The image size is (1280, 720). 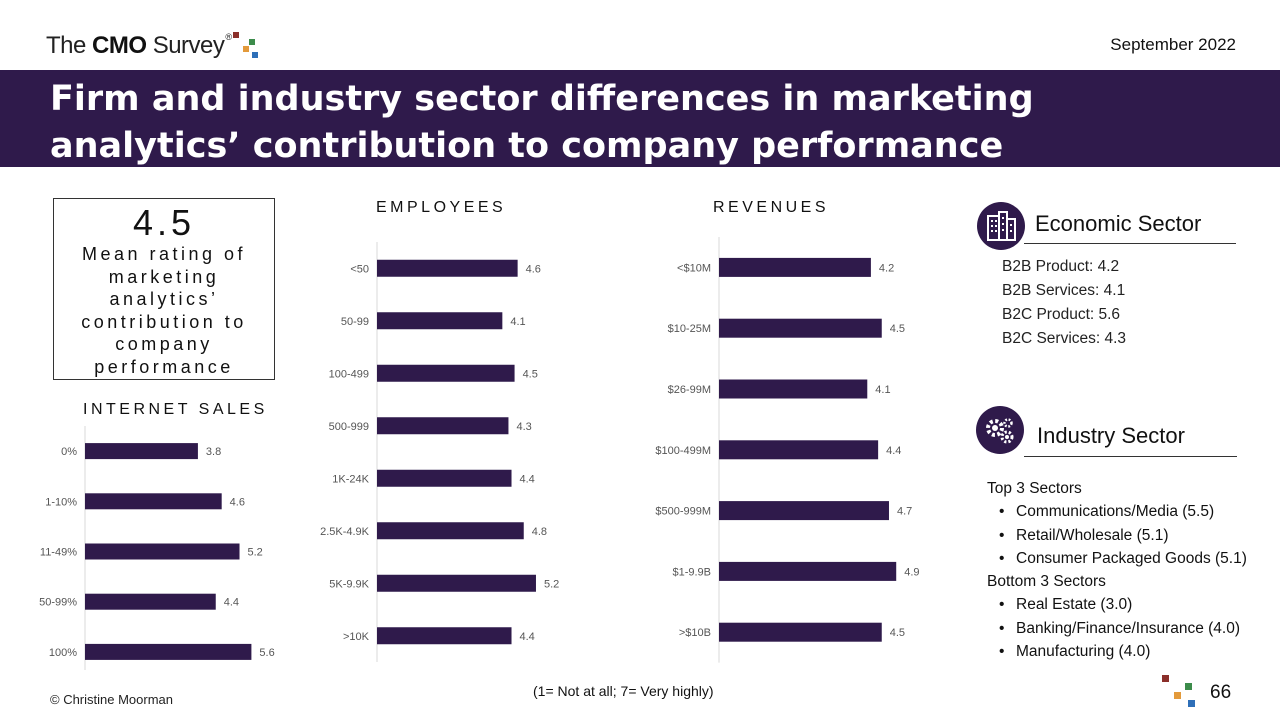 What do you see at coordinates (1173, 44) in the screenshot?
I see `report-date: September 2022` at bounding box center [1173, 44].